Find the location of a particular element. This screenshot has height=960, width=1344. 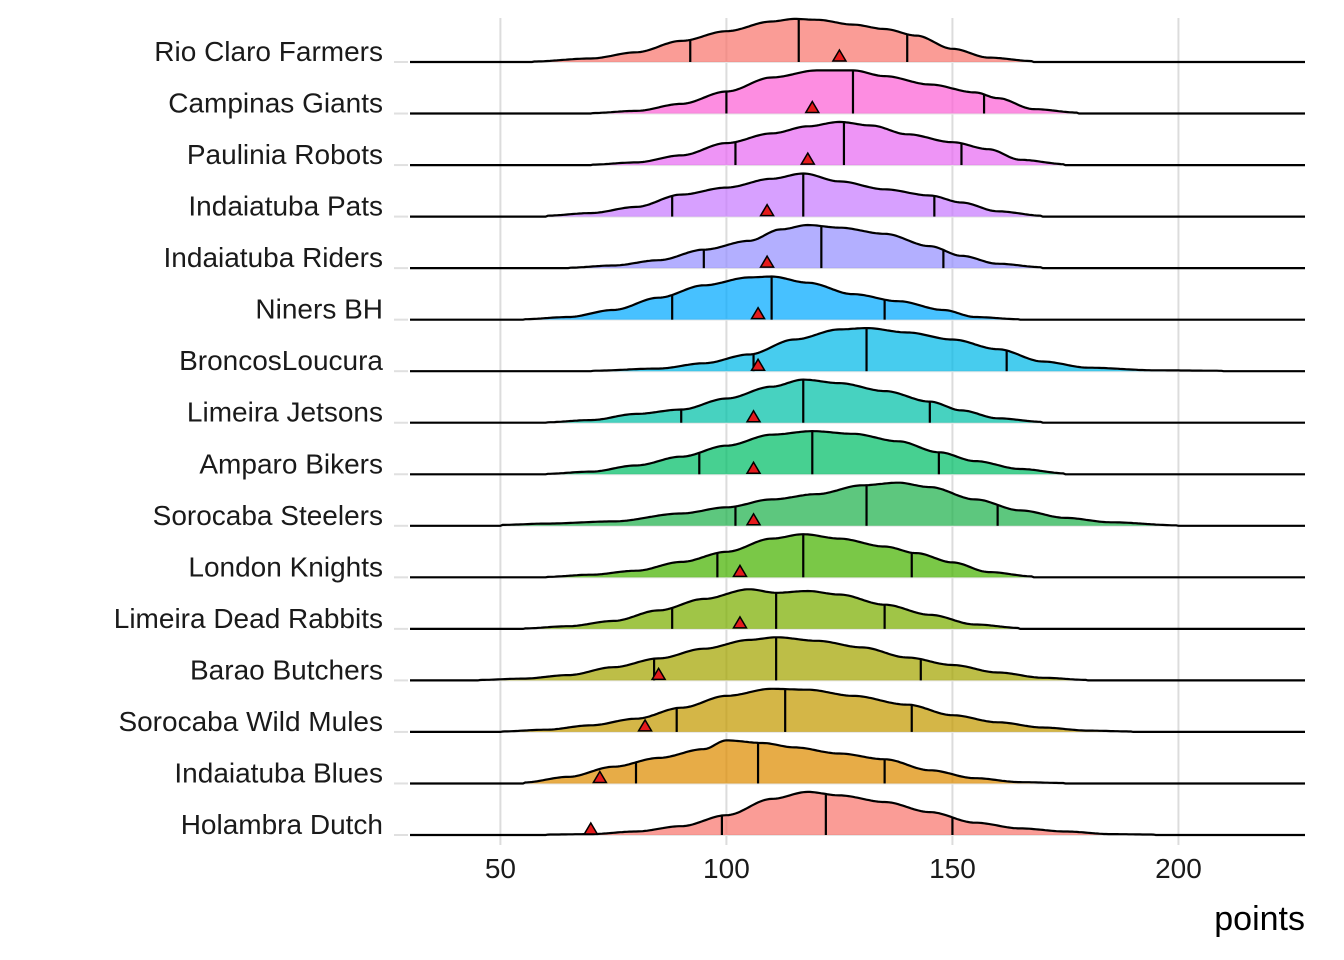

y-label: Sorocaba Wild Mules is located at coordinates (250, 721).